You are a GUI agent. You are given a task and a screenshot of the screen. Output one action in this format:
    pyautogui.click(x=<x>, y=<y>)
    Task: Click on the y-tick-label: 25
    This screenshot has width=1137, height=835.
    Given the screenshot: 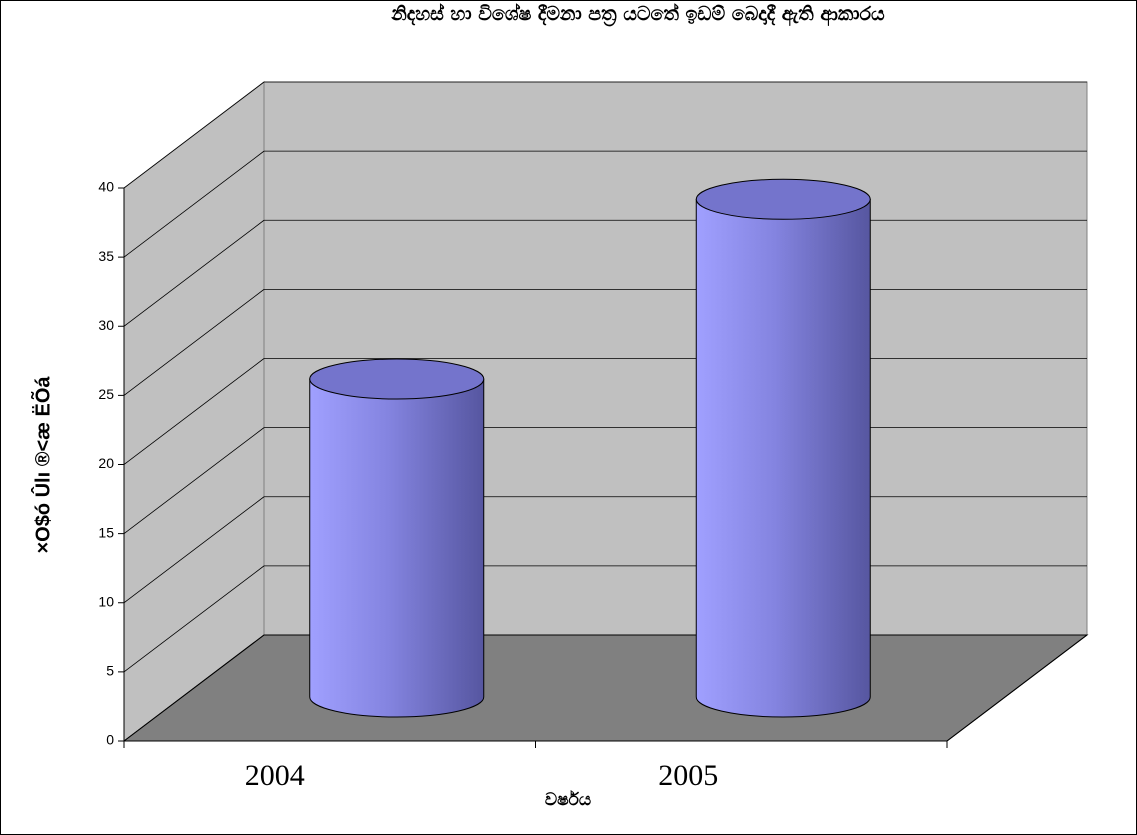 What is the action you would take?
    pyautogui.click(x=106, y=394)
    